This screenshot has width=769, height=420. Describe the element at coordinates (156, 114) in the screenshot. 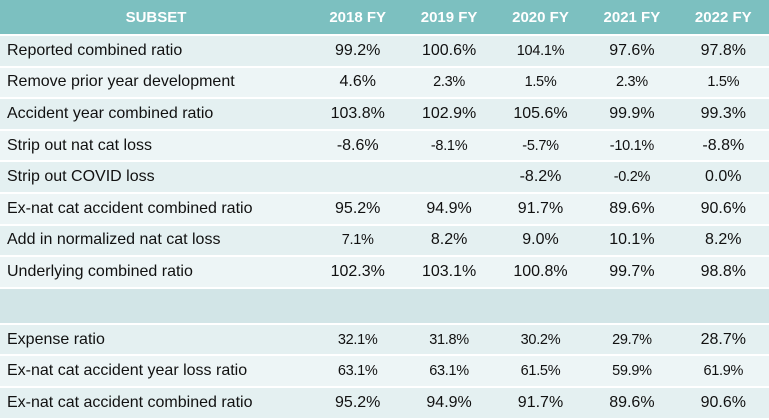

I see `row-label: Accident year combined ratio` at that location.